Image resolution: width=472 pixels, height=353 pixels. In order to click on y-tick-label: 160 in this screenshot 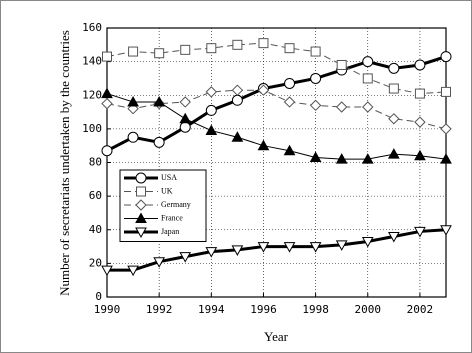, I will do `click(92, 27)`.